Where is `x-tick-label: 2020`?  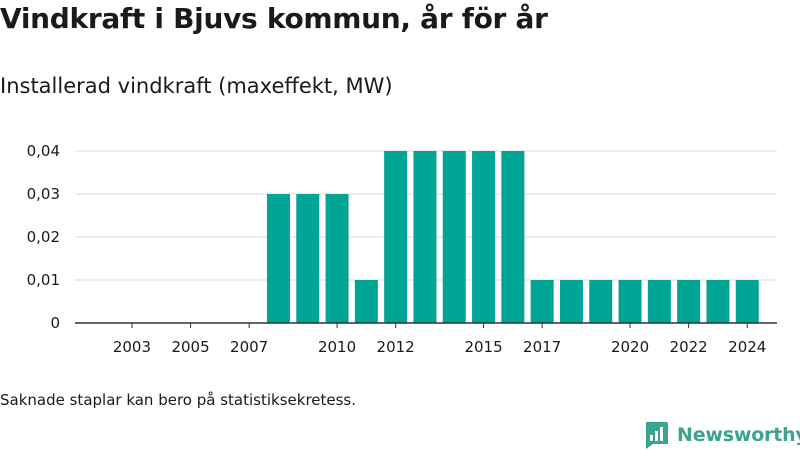 x-tick-label: 2020 is located at coordinates (630, 347).